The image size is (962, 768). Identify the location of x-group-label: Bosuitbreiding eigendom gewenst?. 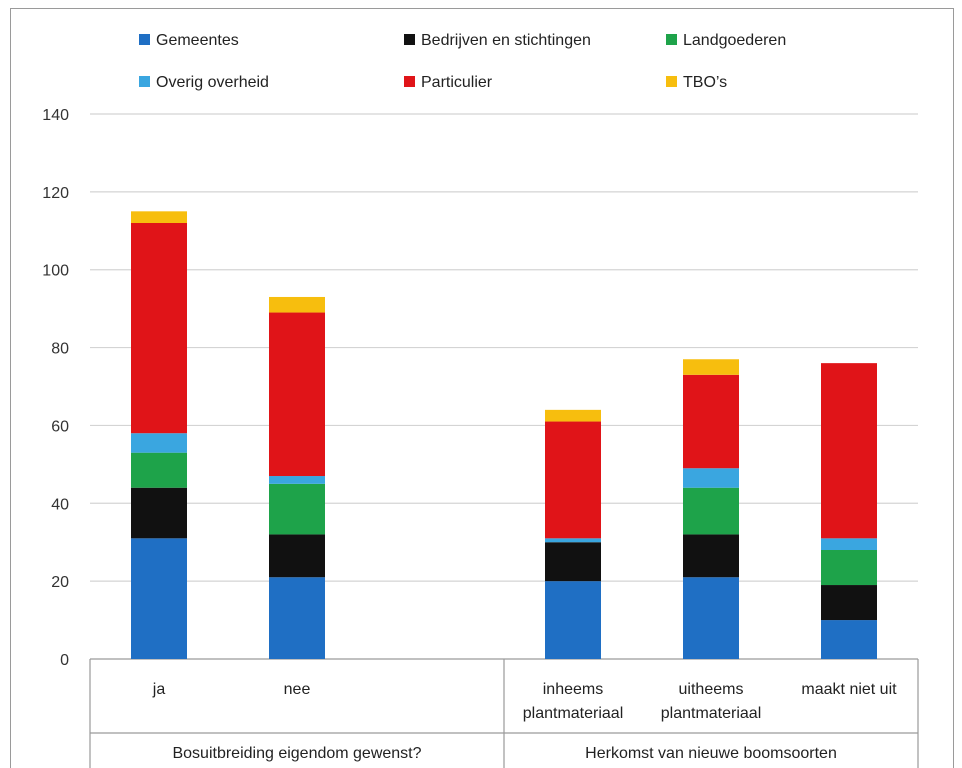
(296, 753).